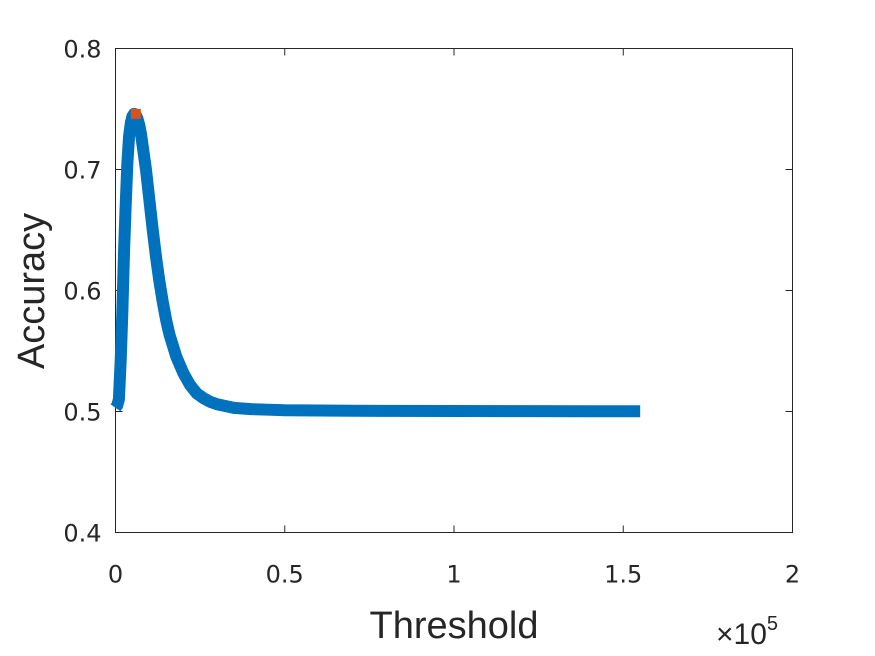  I want to click on x-axis-exponent-base: ×10, so click(741, 634).